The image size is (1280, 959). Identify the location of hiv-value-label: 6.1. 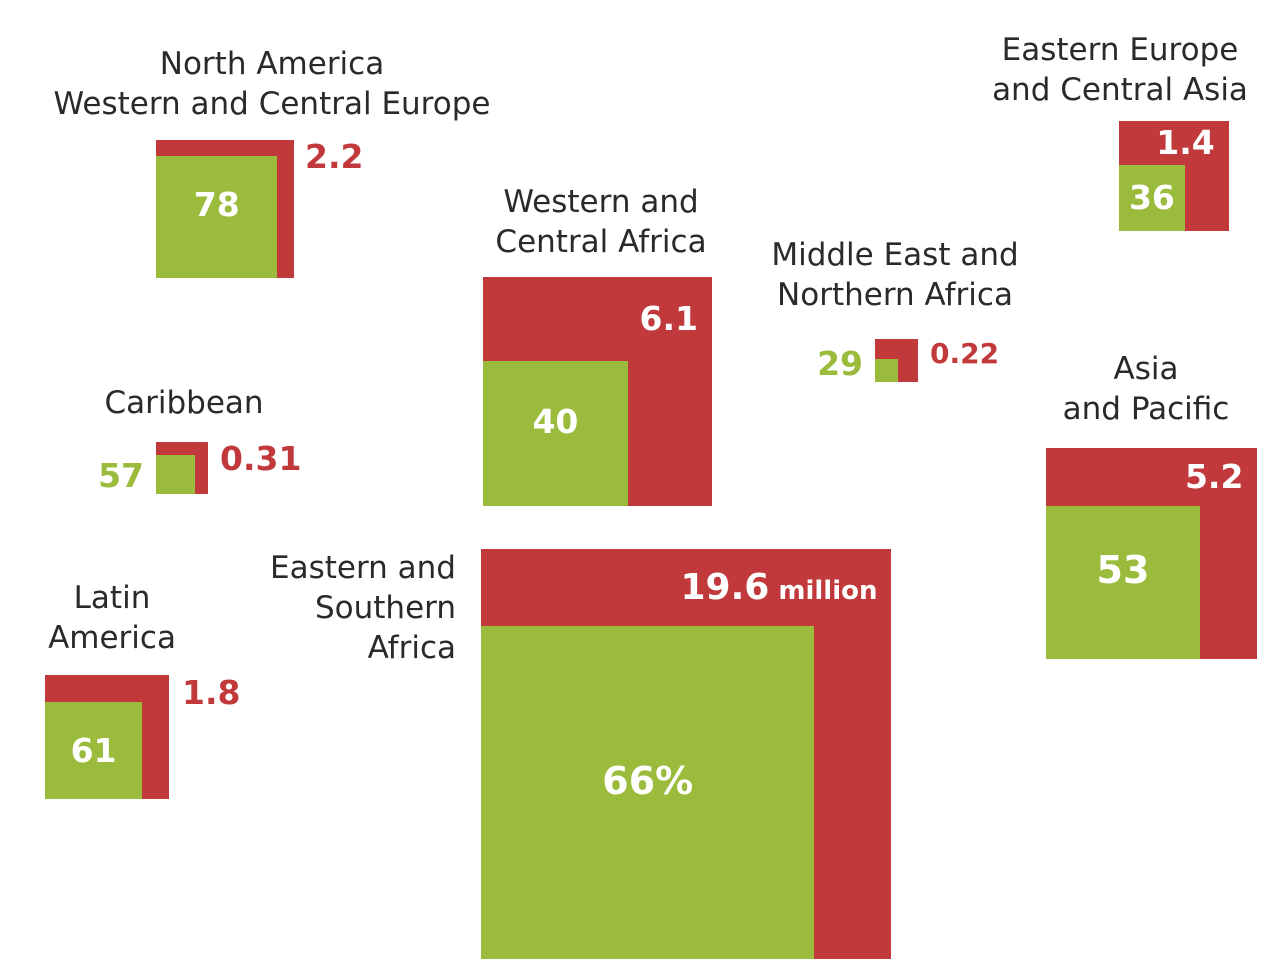
(669, 319).